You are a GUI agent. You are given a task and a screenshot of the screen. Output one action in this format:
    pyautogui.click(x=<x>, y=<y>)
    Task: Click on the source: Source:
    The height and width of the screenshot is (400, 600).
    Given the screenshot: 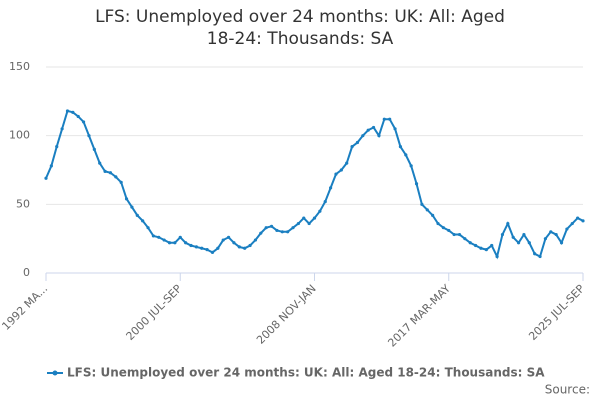 What is the action you would take?
    pyautogui.click(x=567, y=390)
    